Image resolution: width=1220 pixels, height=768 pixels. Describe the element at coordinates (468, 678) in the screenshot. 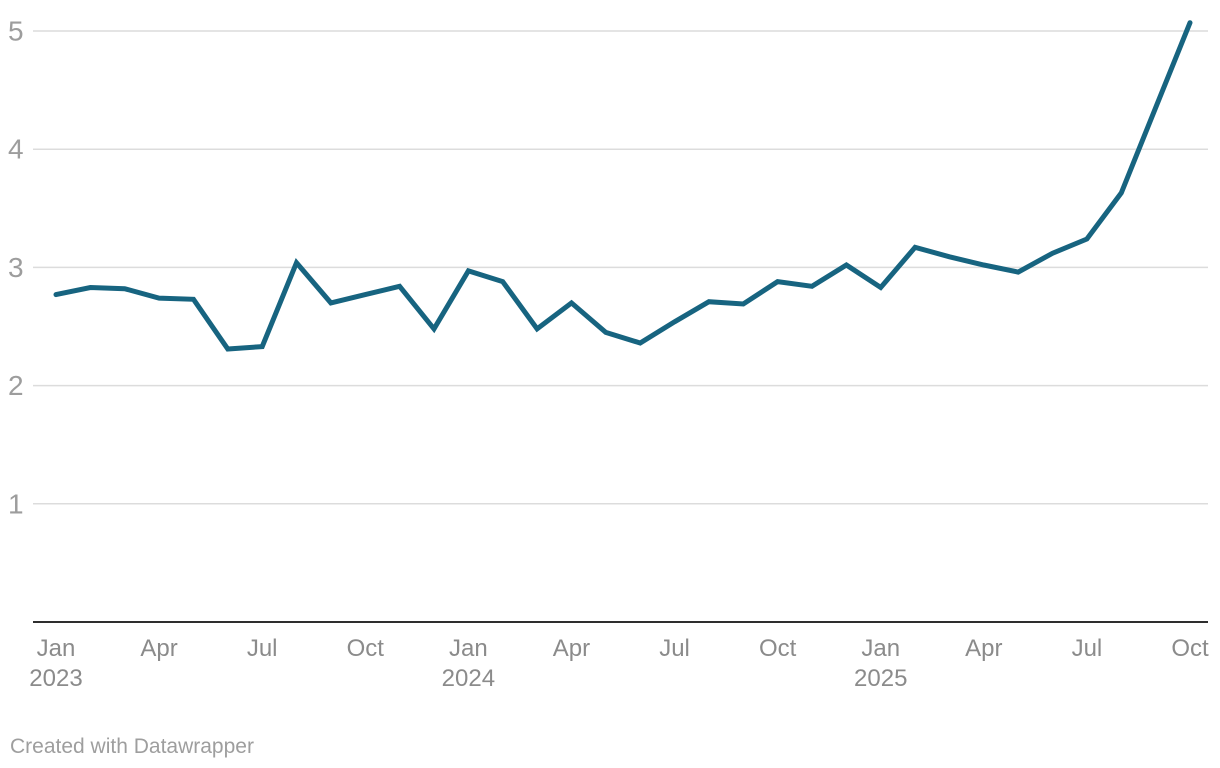

I see `x-tick-year-label: 2024` at that location.